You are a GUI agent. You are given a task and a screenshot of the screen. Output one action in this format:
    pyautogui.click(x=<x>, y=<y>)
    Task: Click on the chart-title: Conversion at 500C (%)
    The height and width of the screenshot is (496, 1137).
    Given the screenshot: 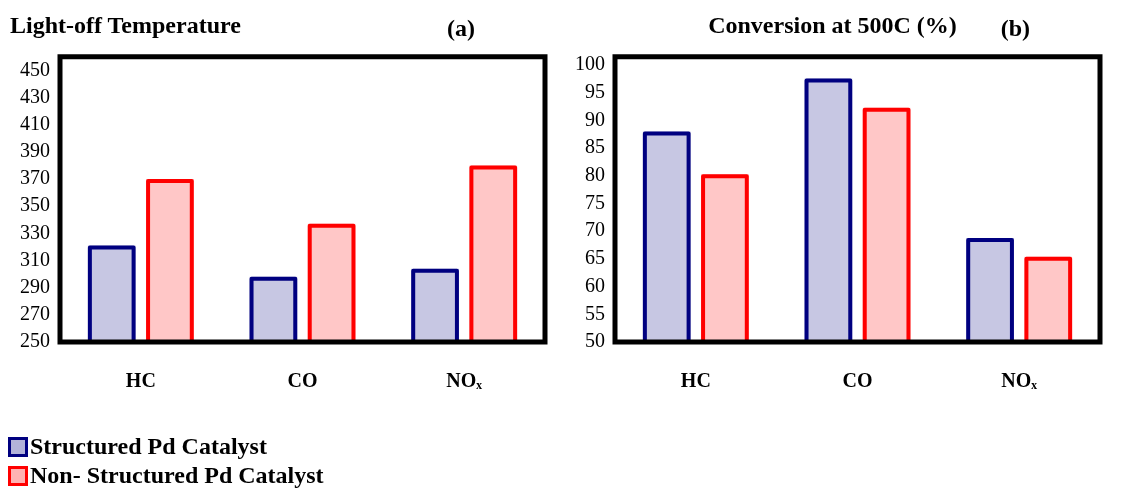 What is the action you would take?
    pyautogui.click(x=832, y=24)
    